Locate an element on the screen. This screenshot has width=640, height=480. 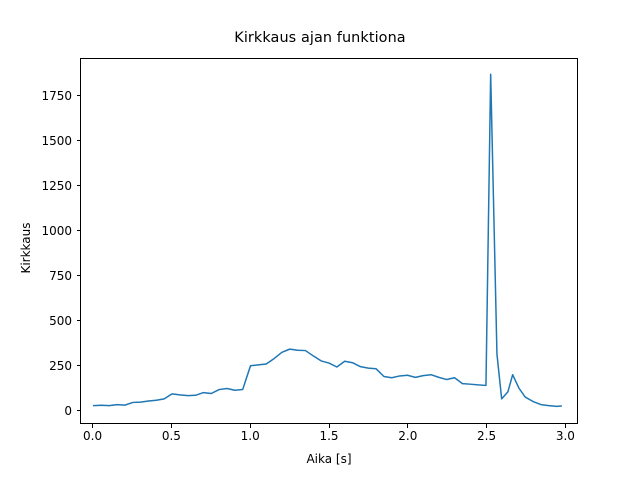
y-tick-label: 0 is located at coordinates (68, 410).